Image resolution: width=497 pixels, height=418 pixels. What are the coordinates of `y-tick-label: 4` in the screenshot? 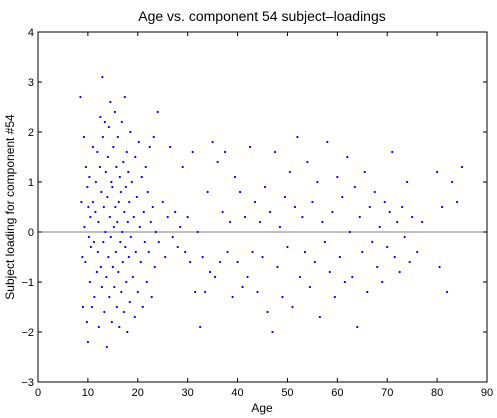 It's located at (31, 33).